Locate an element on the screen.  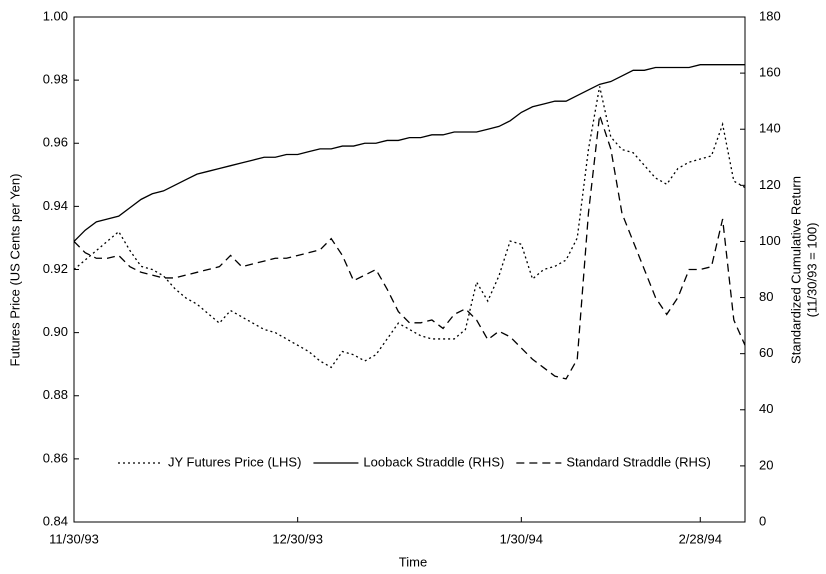
y2-tick-label: 20 is located at coordinates (766, 464).